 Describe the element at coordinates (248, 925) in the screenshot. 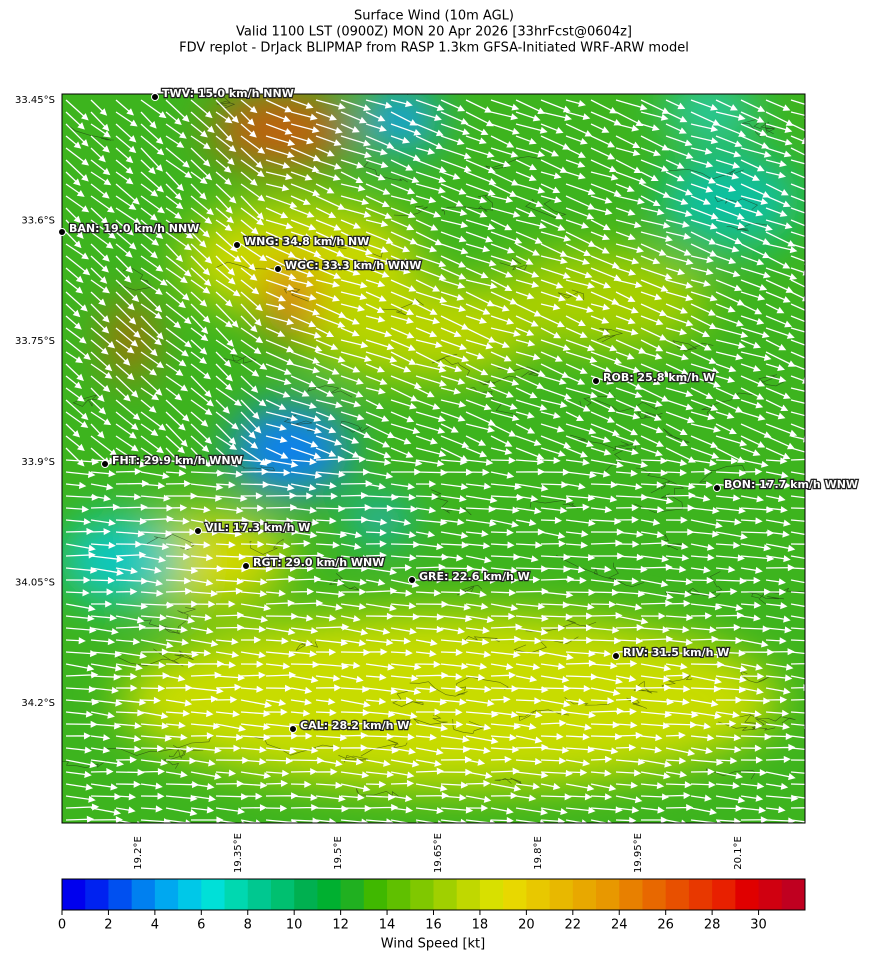

I see `colorbar-tick-label: 8` at that location.